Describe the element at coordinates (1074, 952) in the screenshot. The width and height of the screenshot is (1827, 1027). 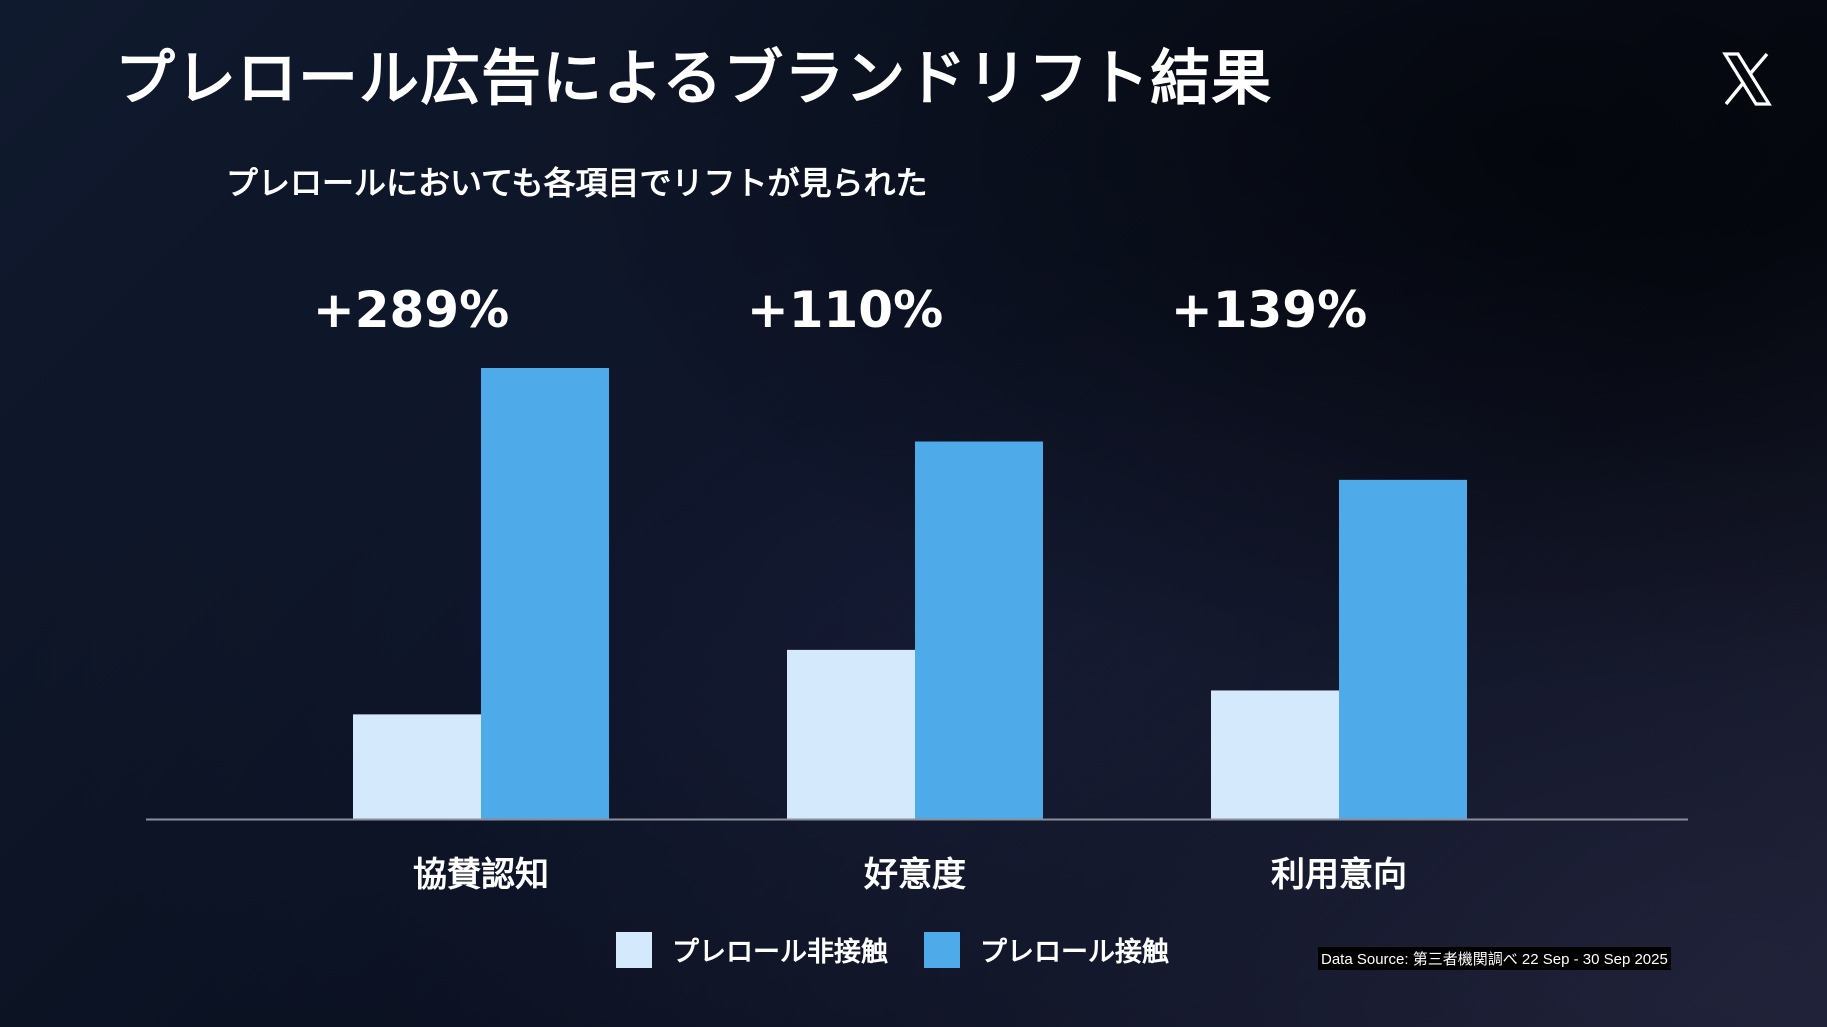
I see `legend-label-exposed: プレロール接触` at that location.